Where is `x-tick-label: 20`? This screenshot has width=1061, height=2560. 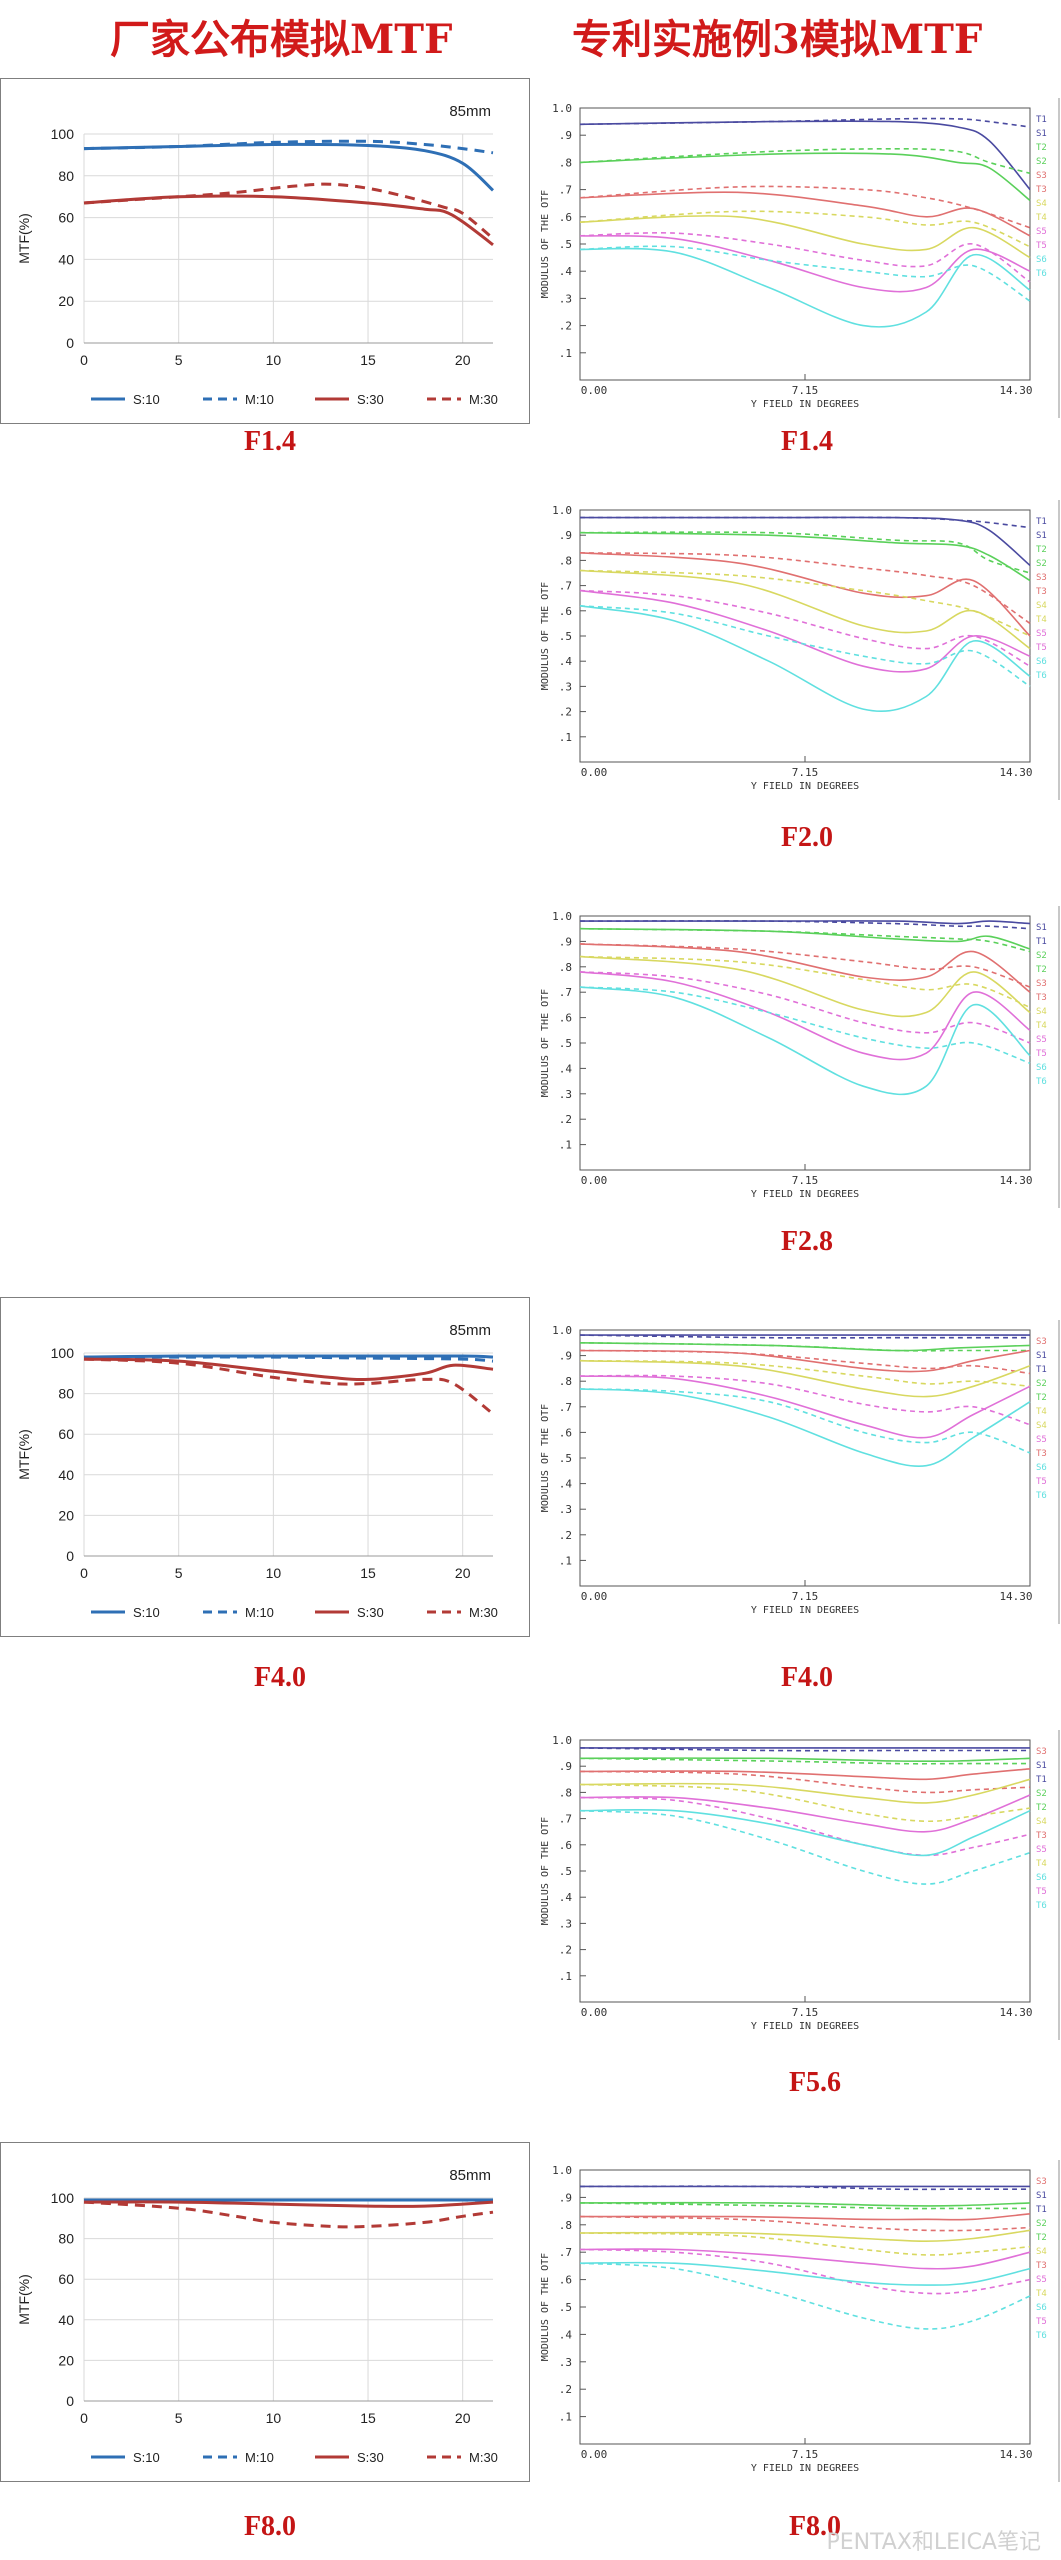
x-tick-label: 20 is located at coordinates (463, 360).